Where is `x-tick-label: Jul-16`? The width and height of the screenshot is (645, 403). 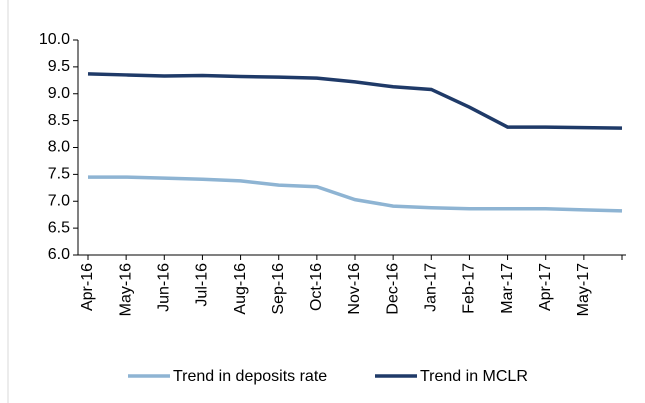 x-tick-label: Jul-16 is located at coordinates (202, 285).